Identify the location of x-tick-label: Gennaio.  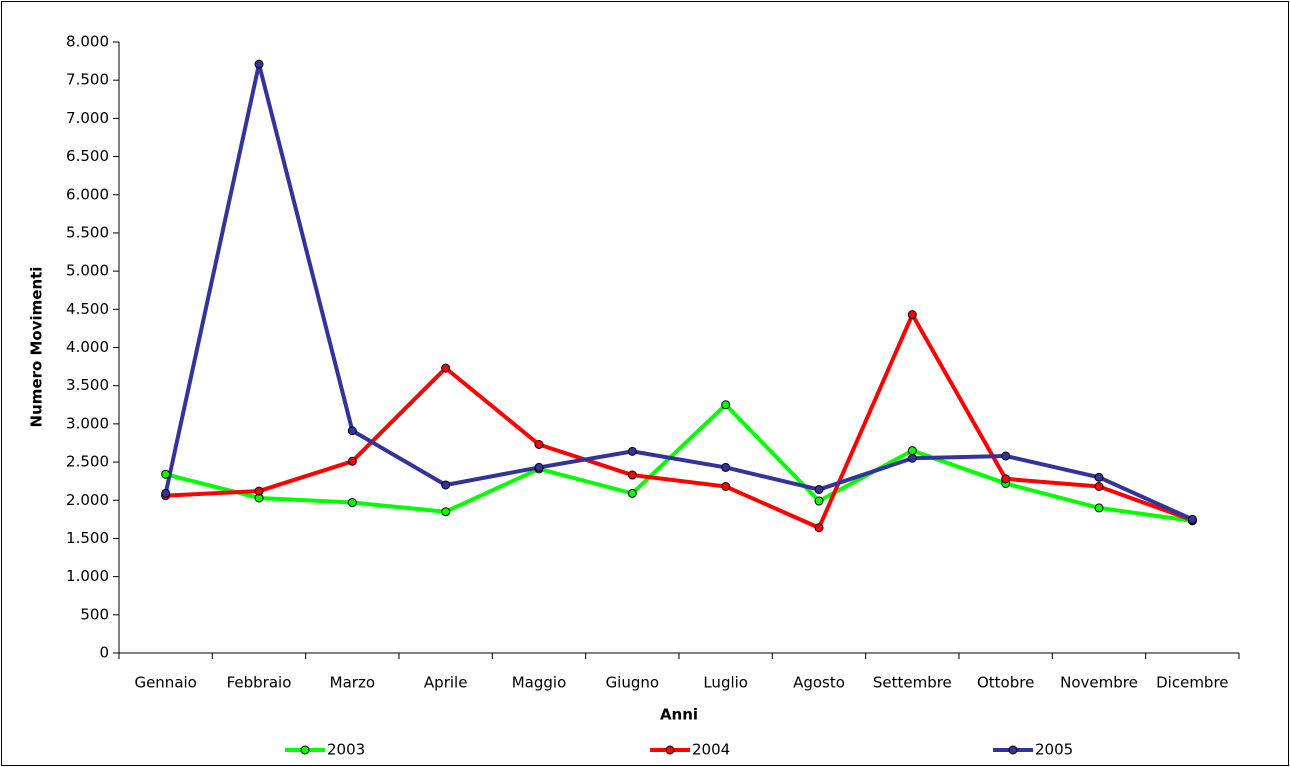
(165, 683).